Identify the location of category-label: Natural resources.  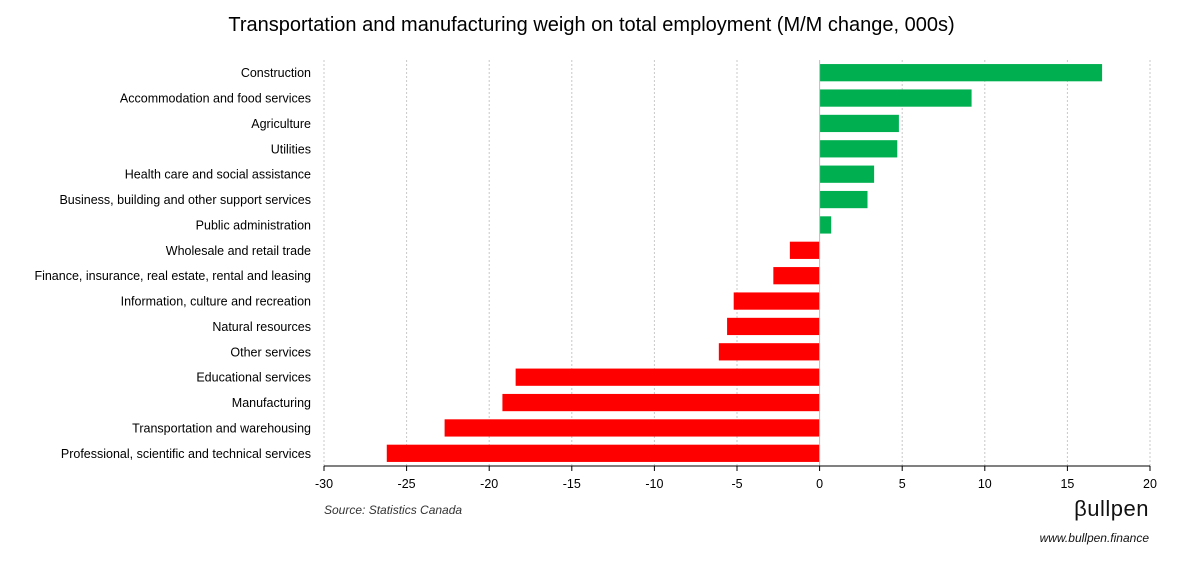
(261, 327).